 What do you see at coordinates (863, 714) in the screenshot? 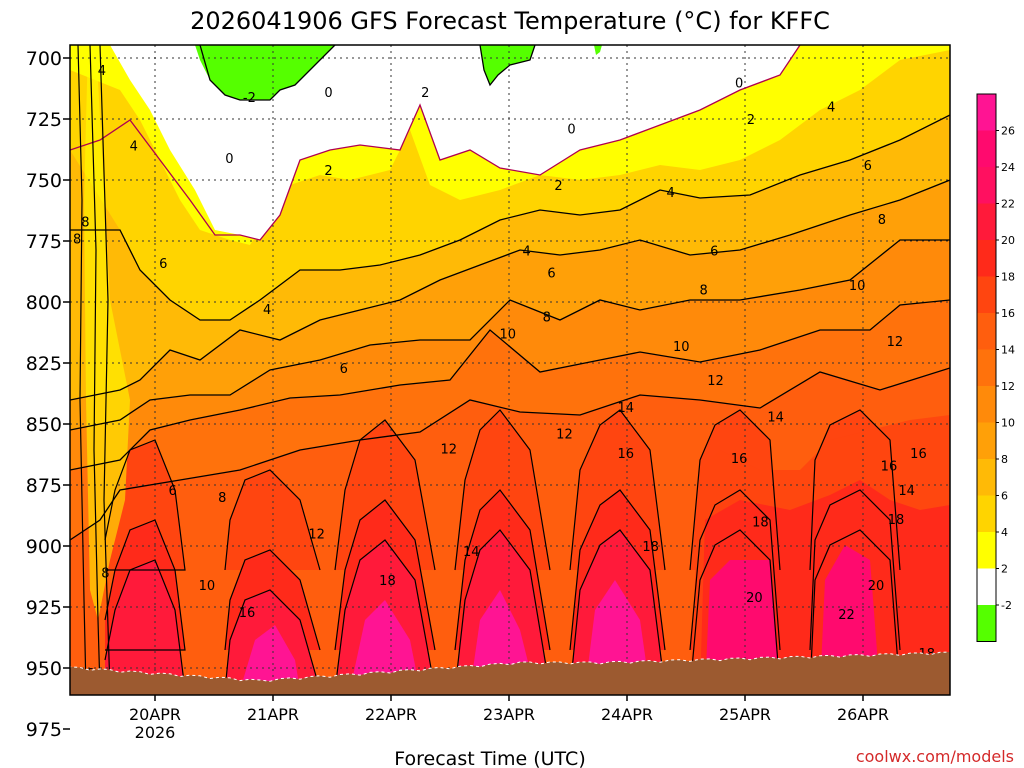
I see `x-tick-label: 26APR` at bounding box center [863, 714].